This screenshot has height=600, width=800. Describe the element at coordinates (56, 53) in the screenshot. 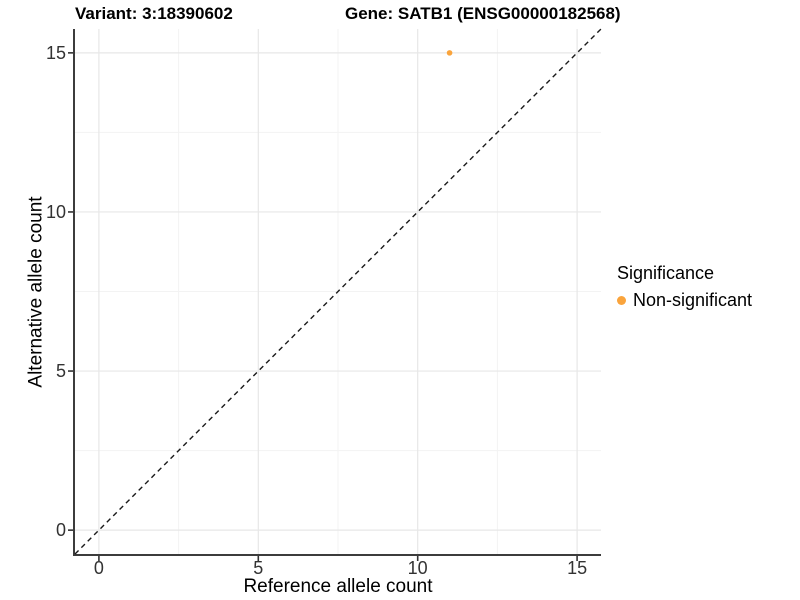

I see `y-tick-label: 15` at that location.